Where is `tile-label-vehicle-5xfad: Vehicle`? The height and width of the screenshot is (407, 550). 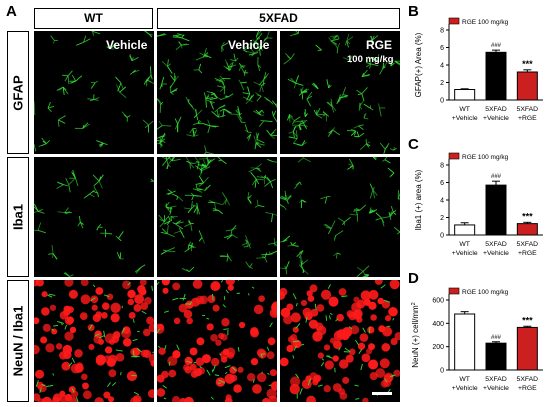 tile-label-vehicle-5xfad: Vehicle is located at coordinates (249, 45).